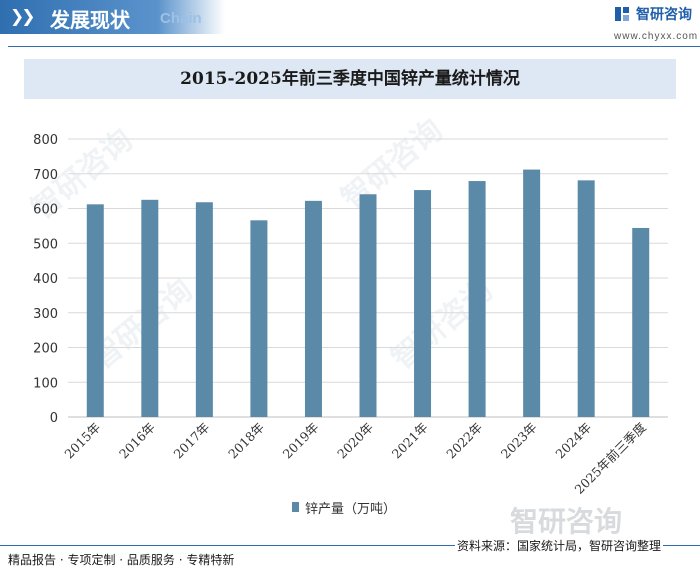  I want to click on x-tick-label: 2021年, so click(410, 441).